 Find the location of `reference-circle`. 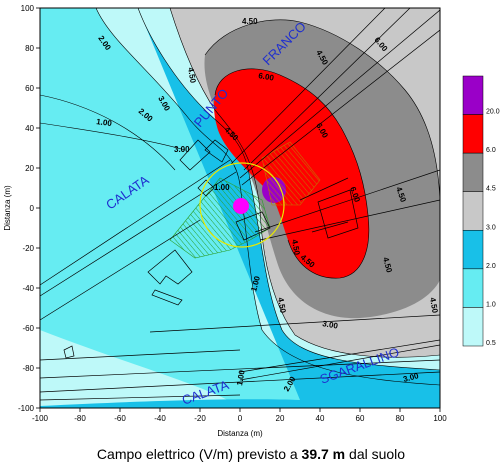

reference-circle is located at coordinates (242, 205).